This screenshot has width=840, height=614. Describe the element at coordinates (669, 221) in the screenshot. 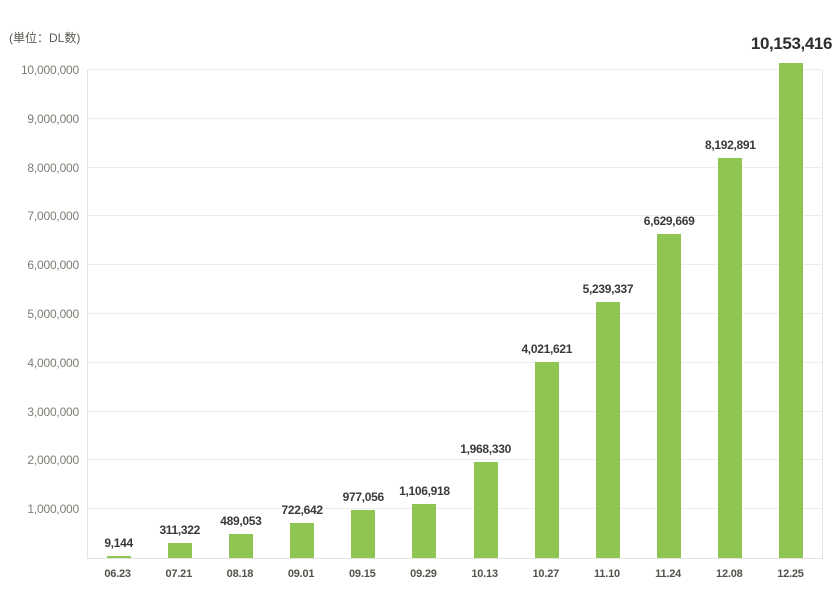

I see `value-label-11.24: 6,629,669` at that location.